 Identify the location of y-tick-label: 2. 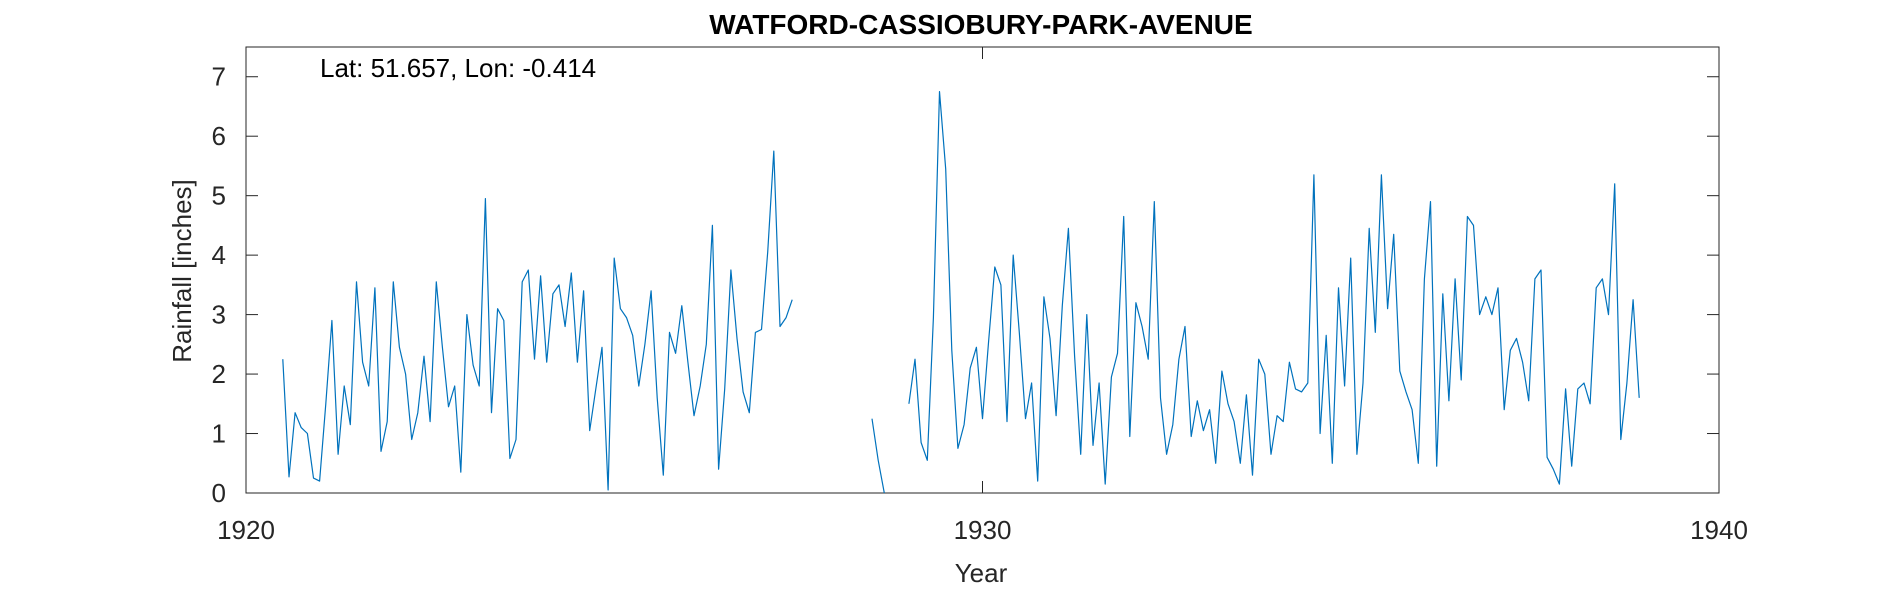
(219, 374).